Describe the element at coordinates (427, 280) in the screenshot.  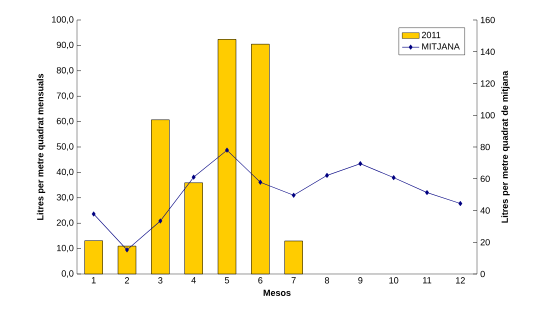
I see `x-tick-label: 11` at that location.